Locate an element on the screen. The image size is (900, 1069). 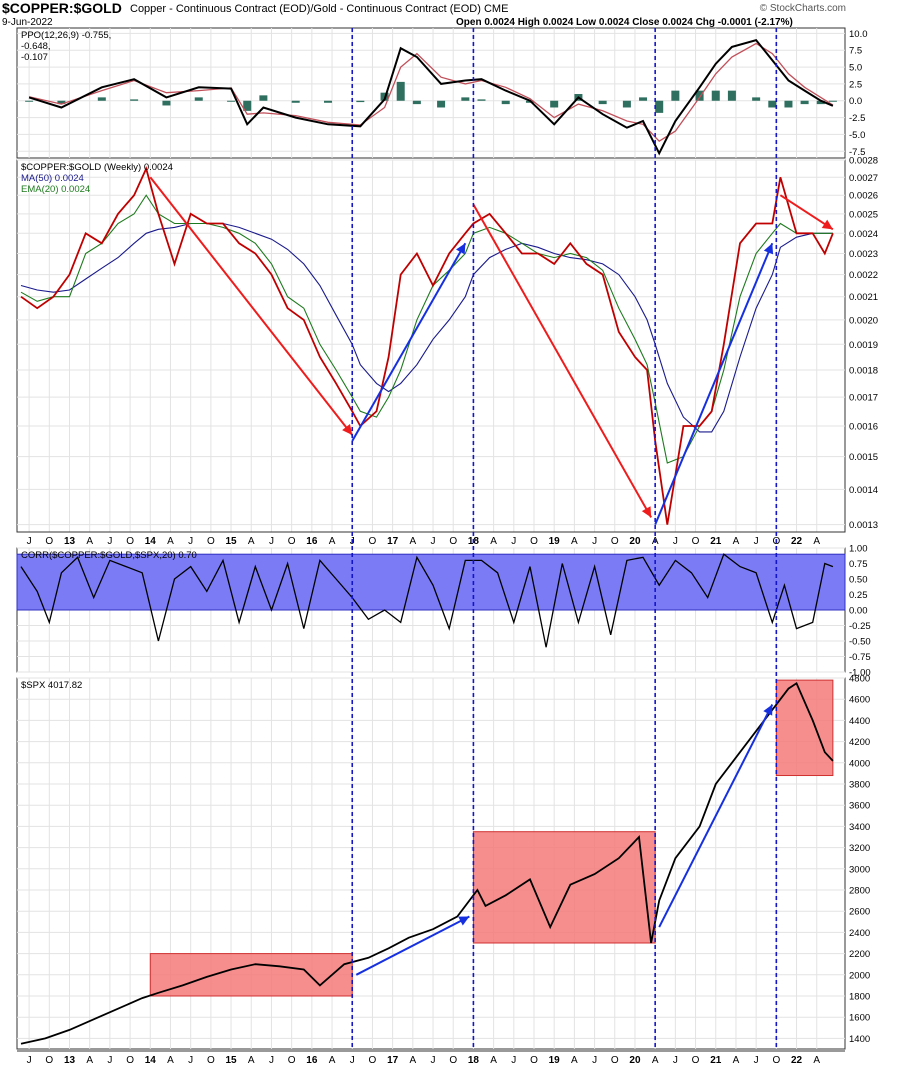
ppo-ytick-label: 5.0 is located at coordinates (855, 68).